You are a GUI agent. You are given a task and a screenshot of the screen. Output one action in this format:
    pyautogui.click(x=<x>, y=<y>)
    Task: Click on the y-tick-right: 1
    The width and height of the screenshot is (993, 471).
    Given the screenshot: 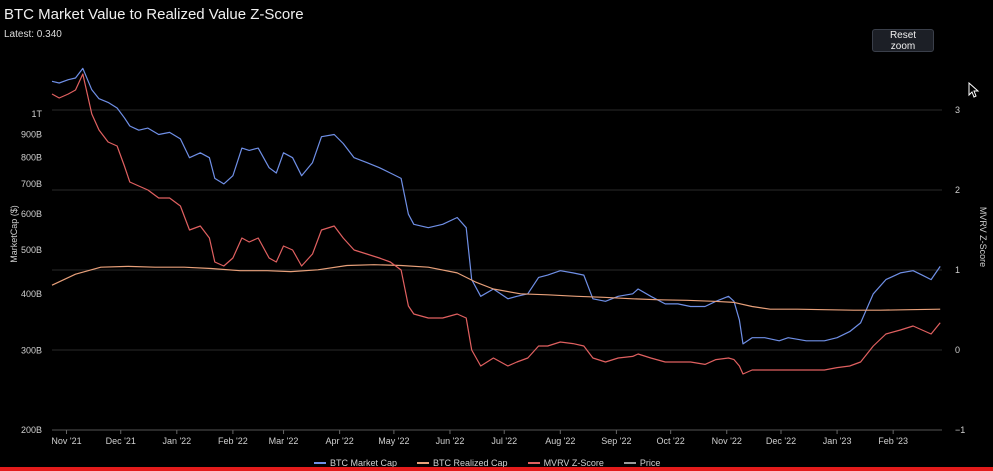 What is the action you would take?
    pyautogui.click(x=957, y=270)
    